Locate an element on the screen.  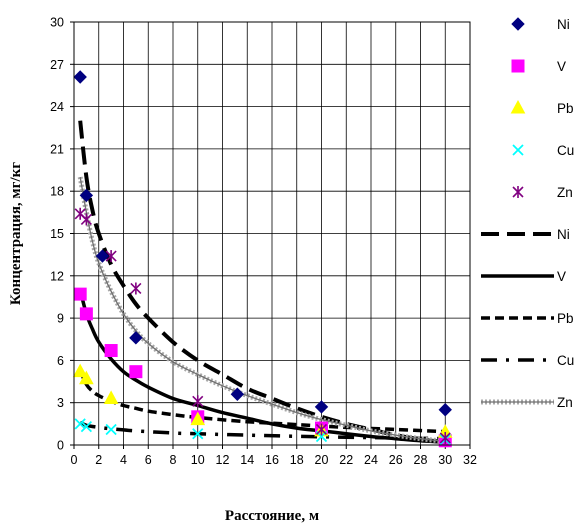
x-tick-label: 14 is located at coordinates (247, 460).